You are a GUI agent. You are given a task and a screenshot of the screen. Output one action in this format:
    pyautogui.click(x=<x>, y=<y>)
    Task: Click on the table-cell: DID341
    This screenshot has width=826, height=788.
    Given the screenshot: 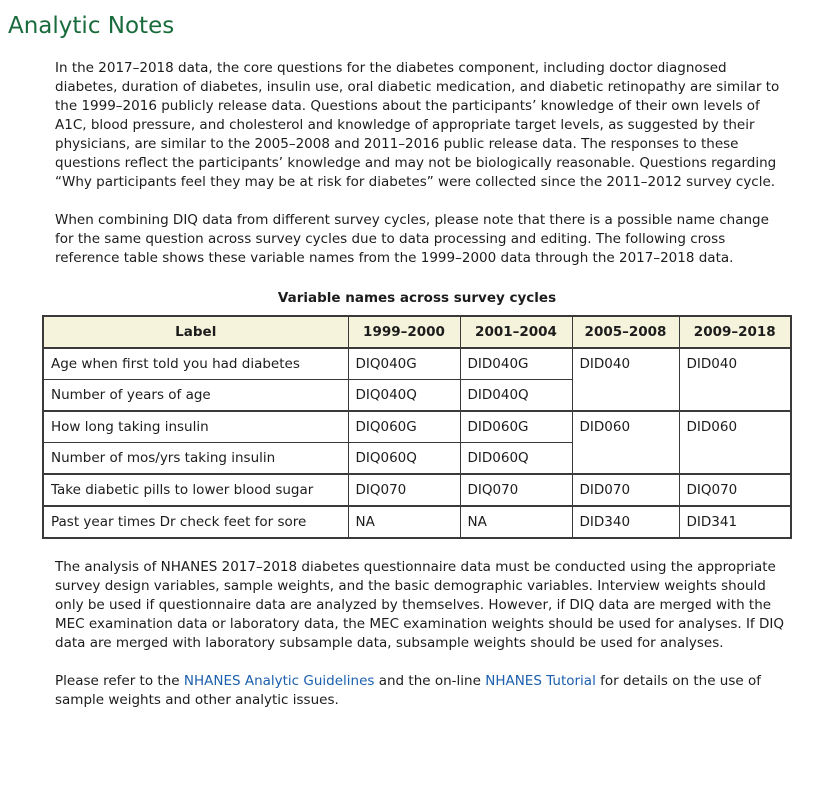 What is the action you would take?
    pyautogui.click(x=735, y=522)
    